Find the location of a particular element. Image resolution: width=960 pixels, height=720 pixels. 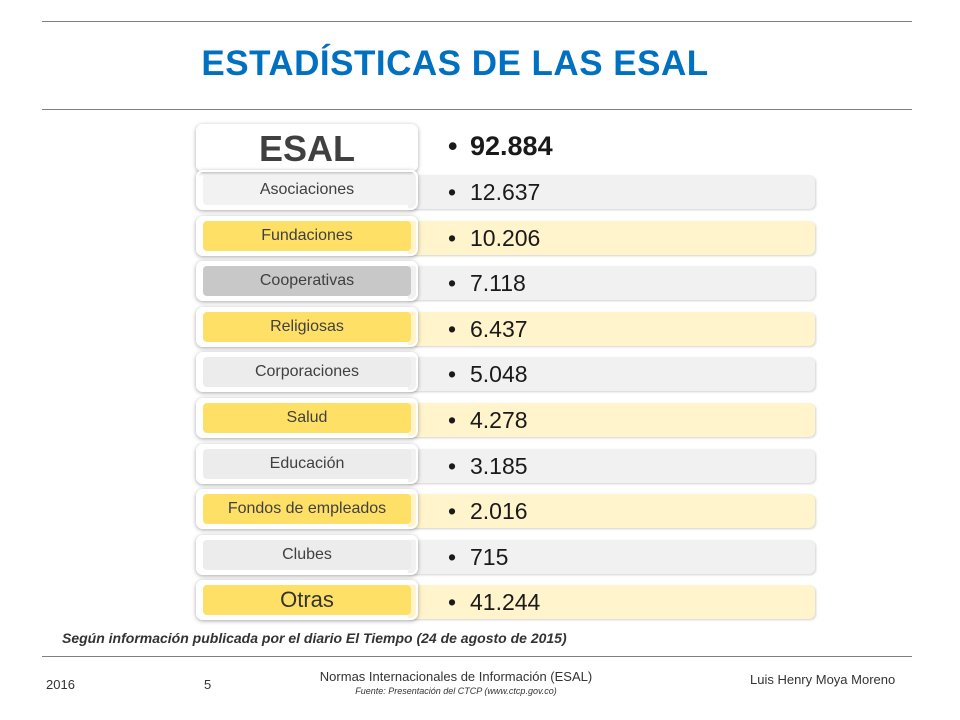

category-row: Religiosas • 6.437 is located at coordinates (480, 328).